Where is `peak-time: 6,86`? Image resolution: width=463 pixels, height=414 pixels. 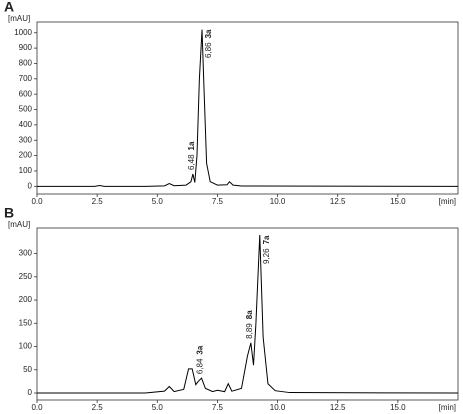
peak-time: 6,86 is located at coordinates (208, 50).